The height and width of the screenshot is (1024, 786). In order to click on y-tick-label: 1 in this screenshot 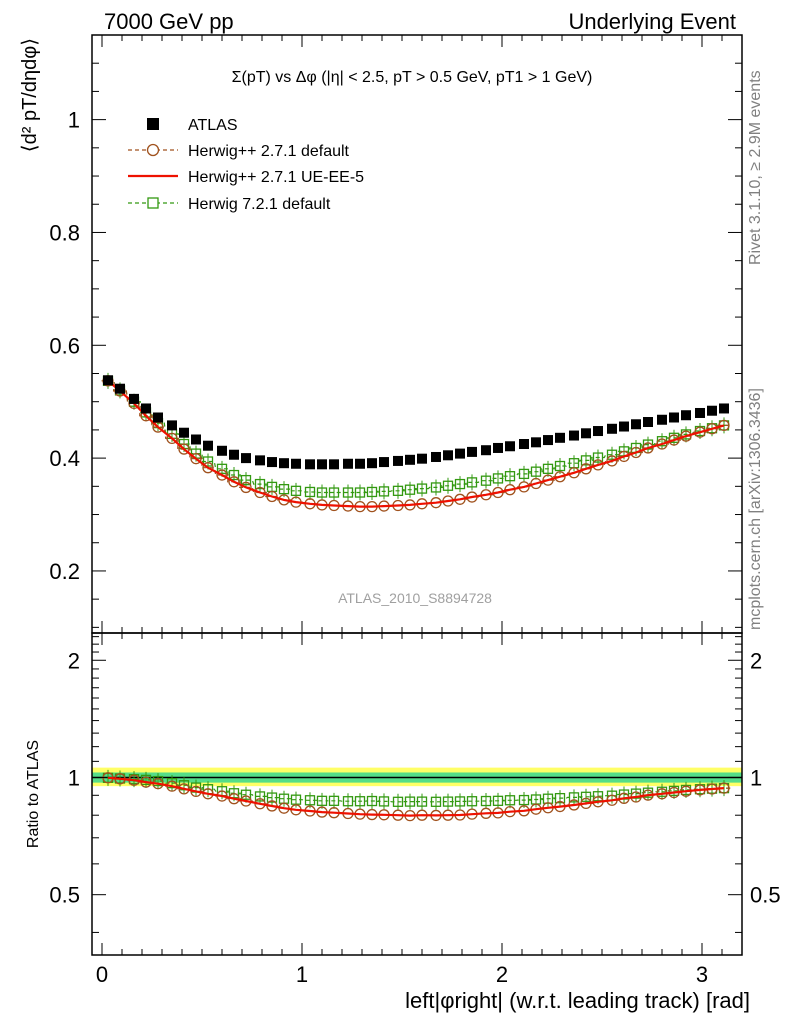, I will do `click(74, 120)`.